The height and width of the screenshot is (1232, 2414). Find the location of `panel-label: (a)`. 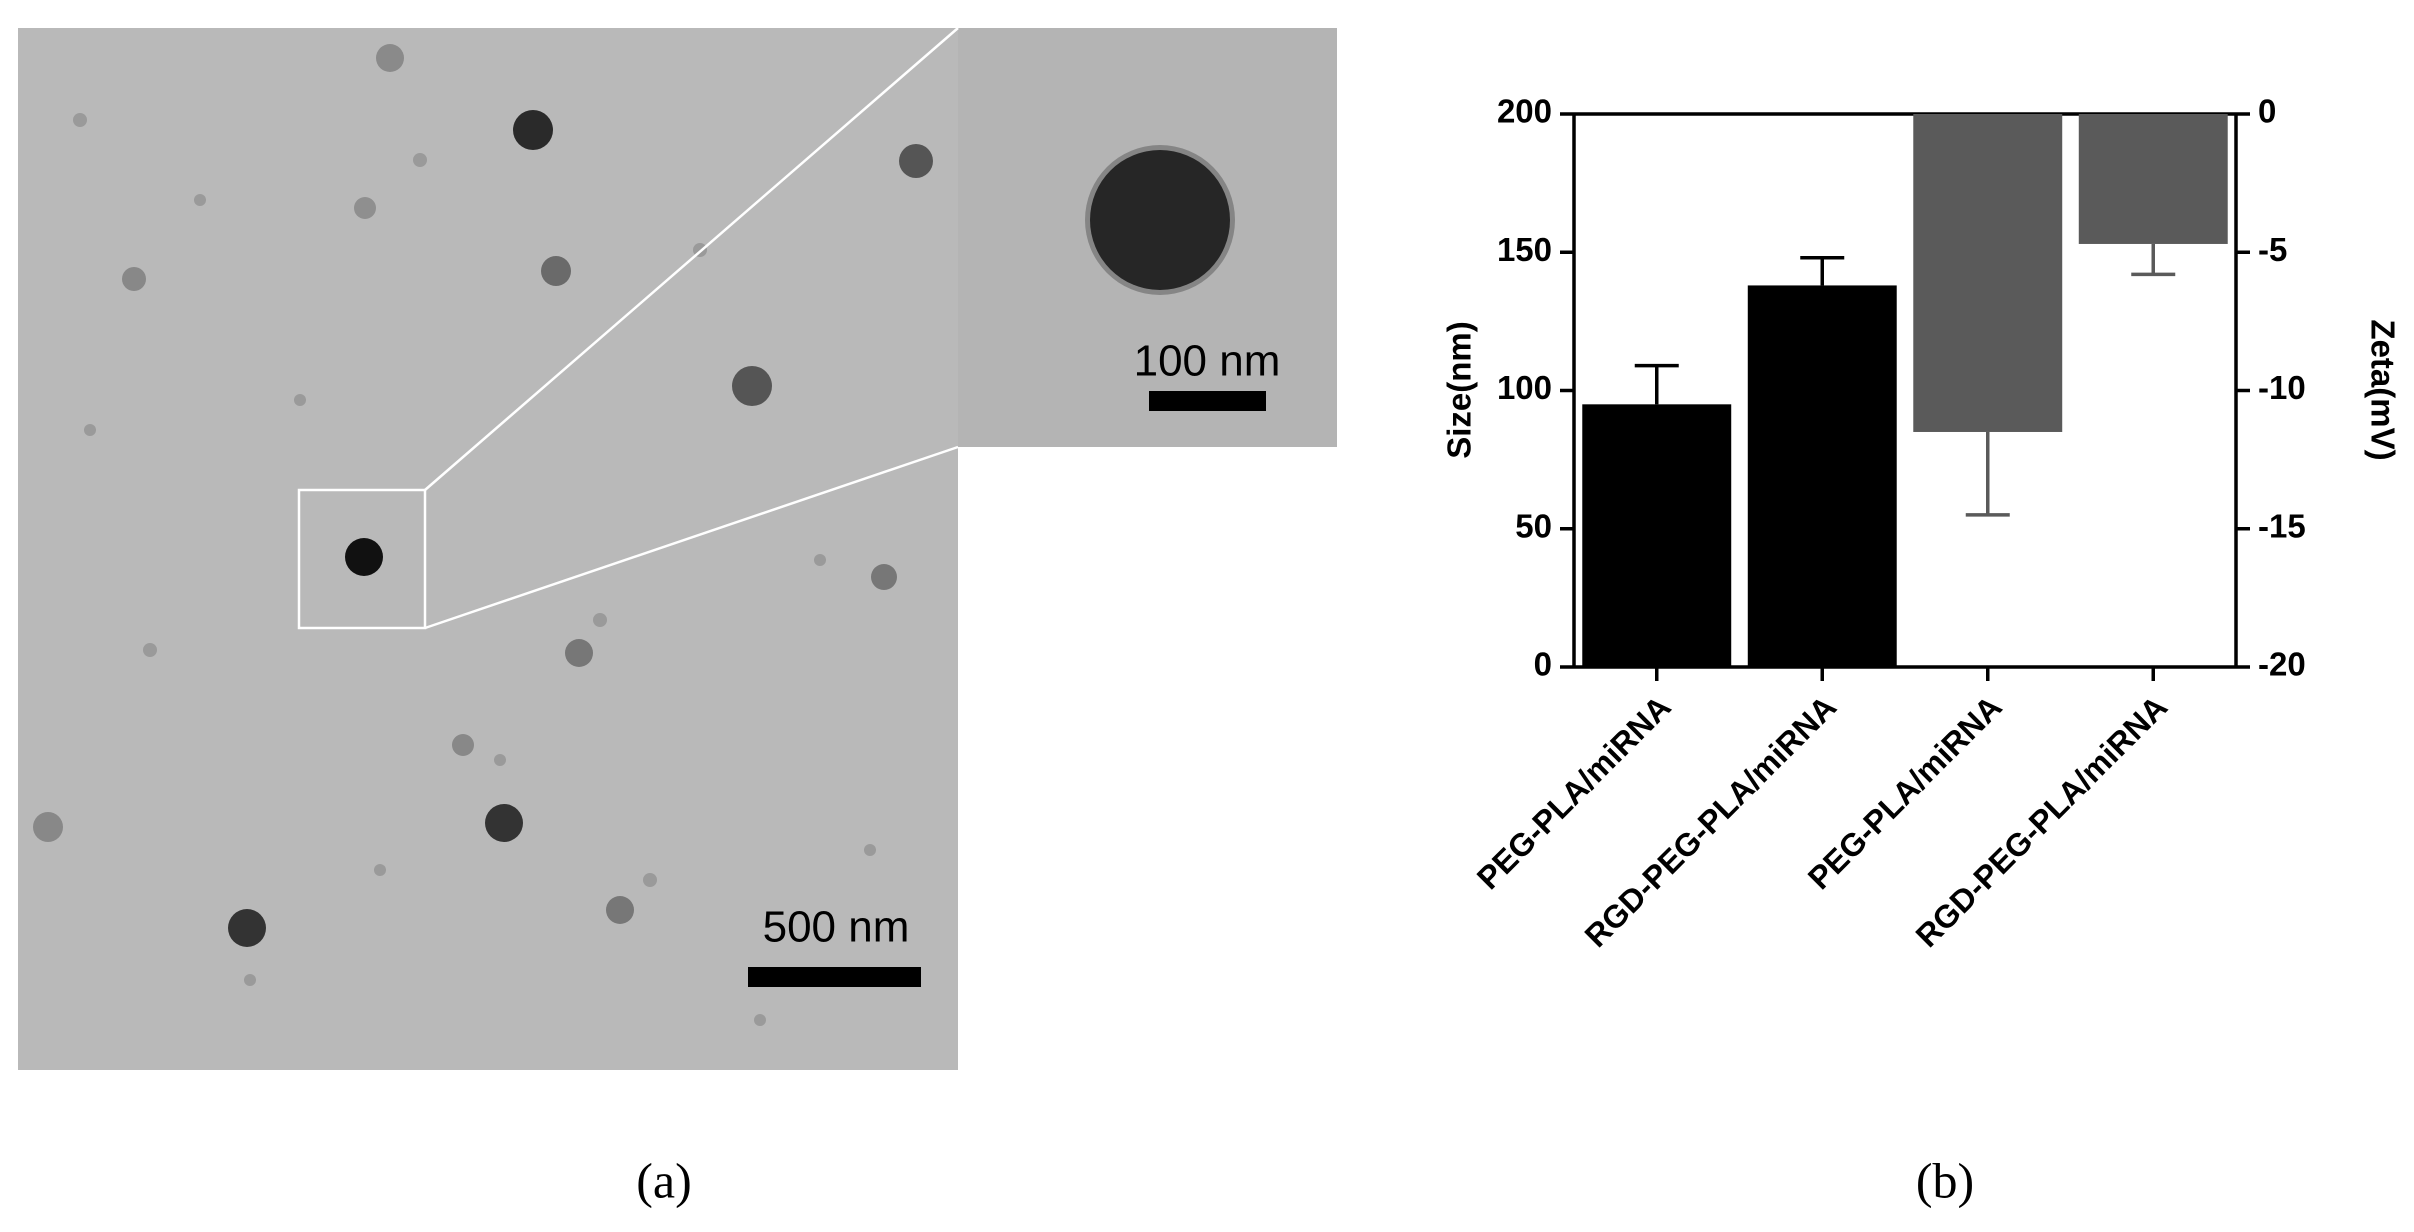

panel-label: (a) is located at coordinates (664, 1180).